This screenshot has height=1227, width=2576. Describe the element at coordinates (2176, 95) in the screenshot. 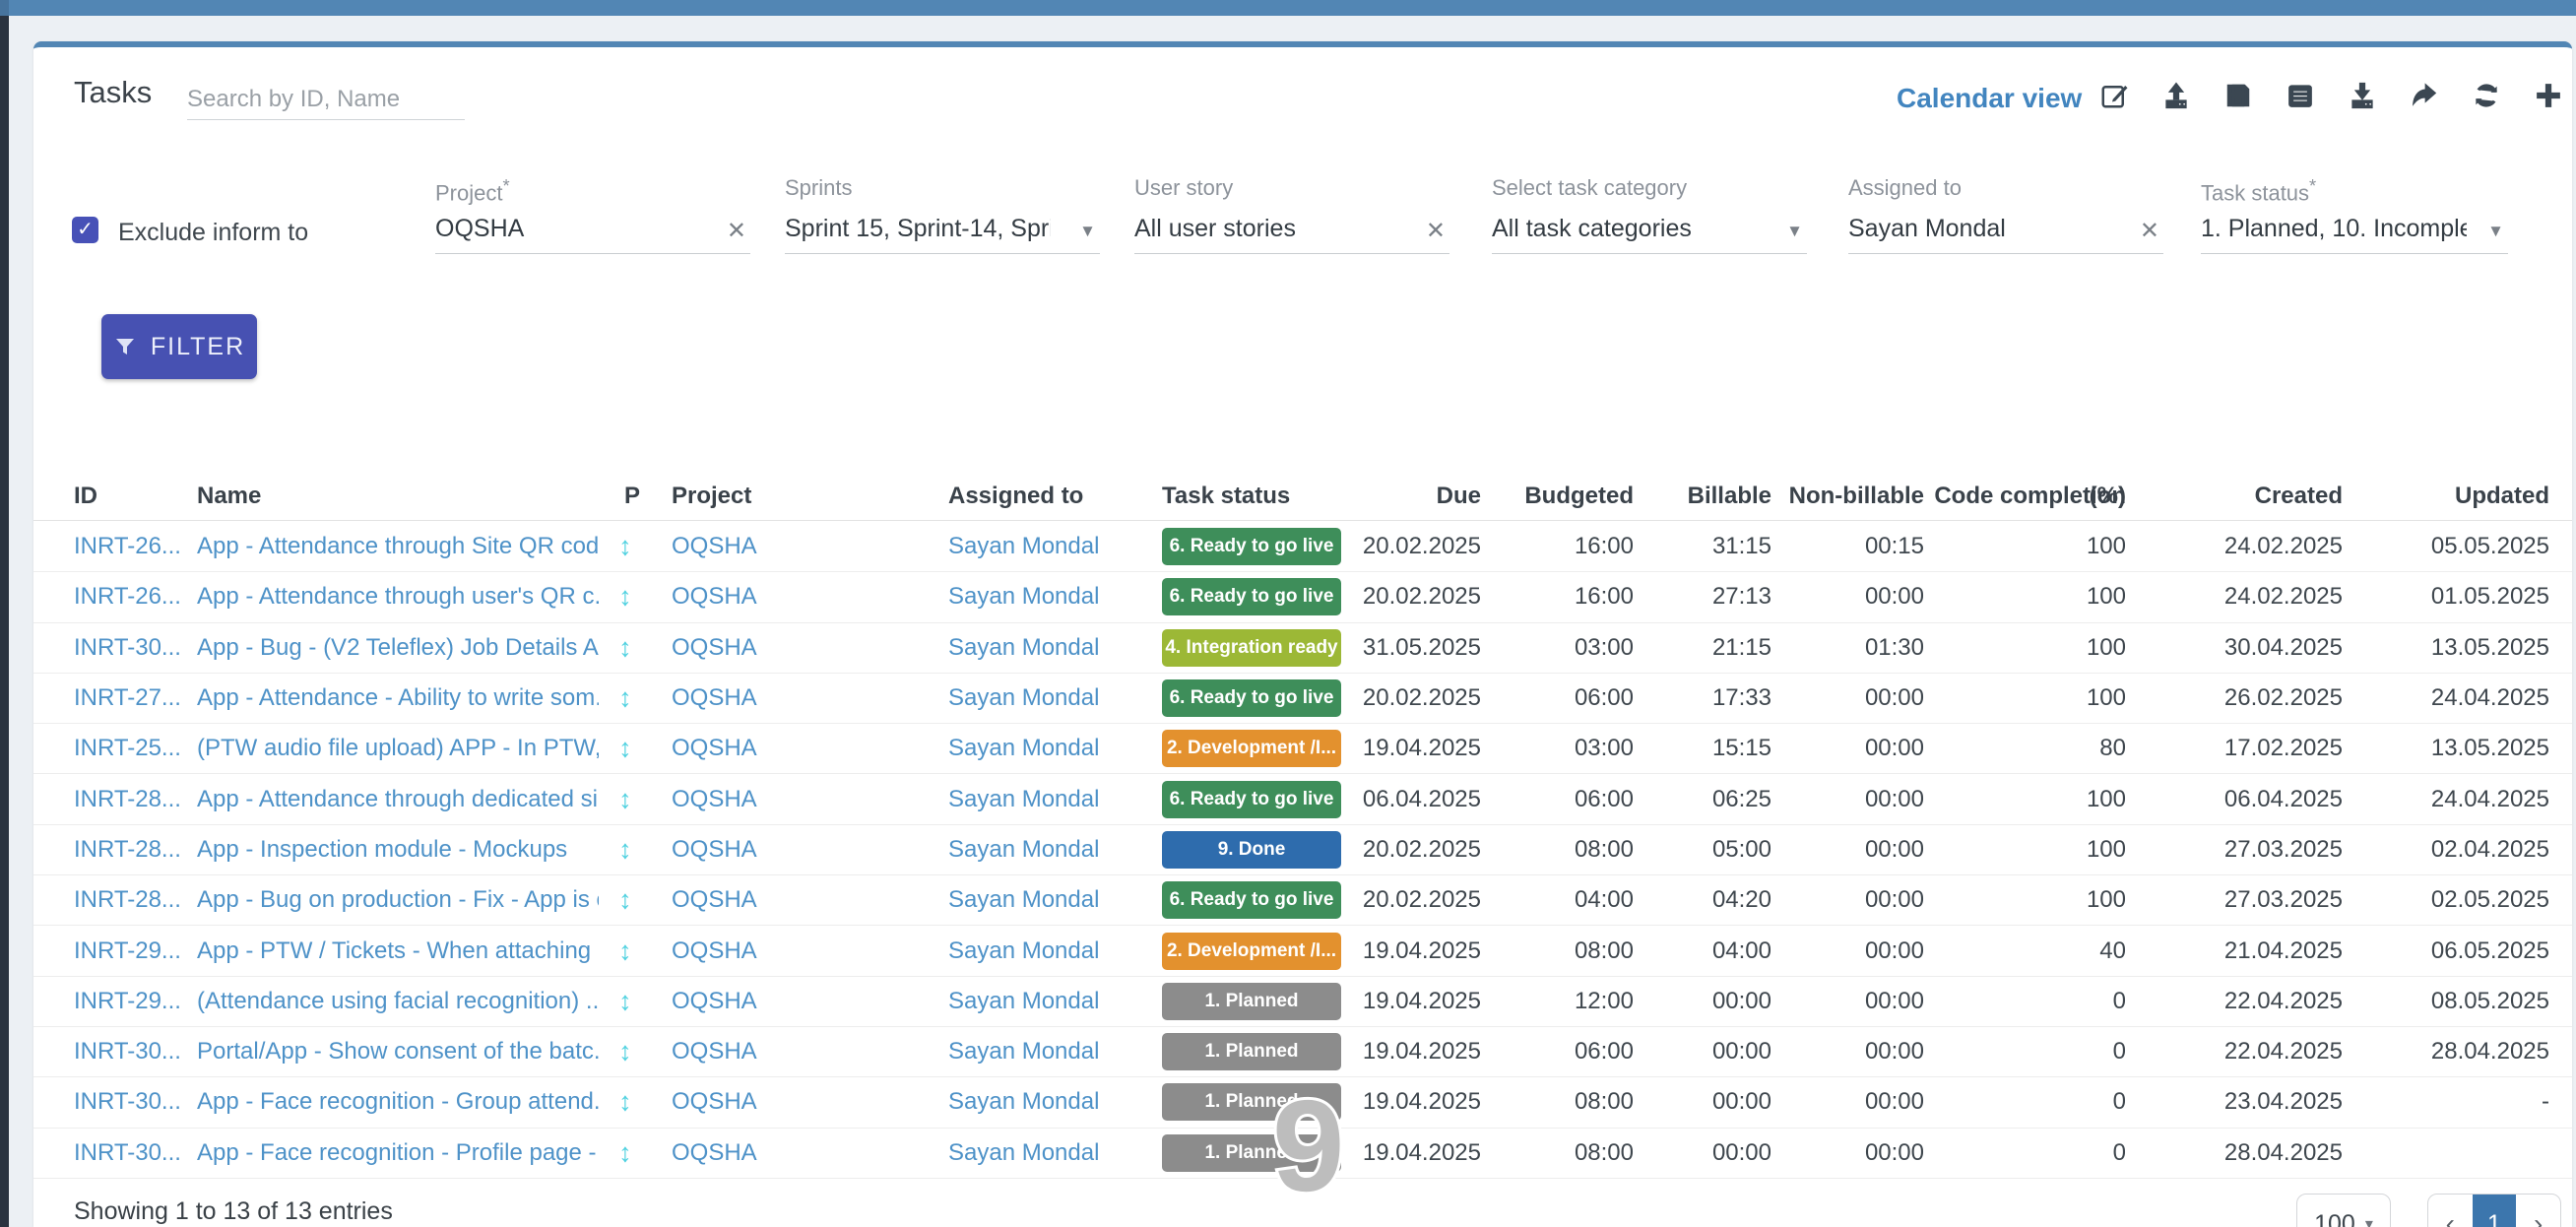

I see `upload-icon` at that location.